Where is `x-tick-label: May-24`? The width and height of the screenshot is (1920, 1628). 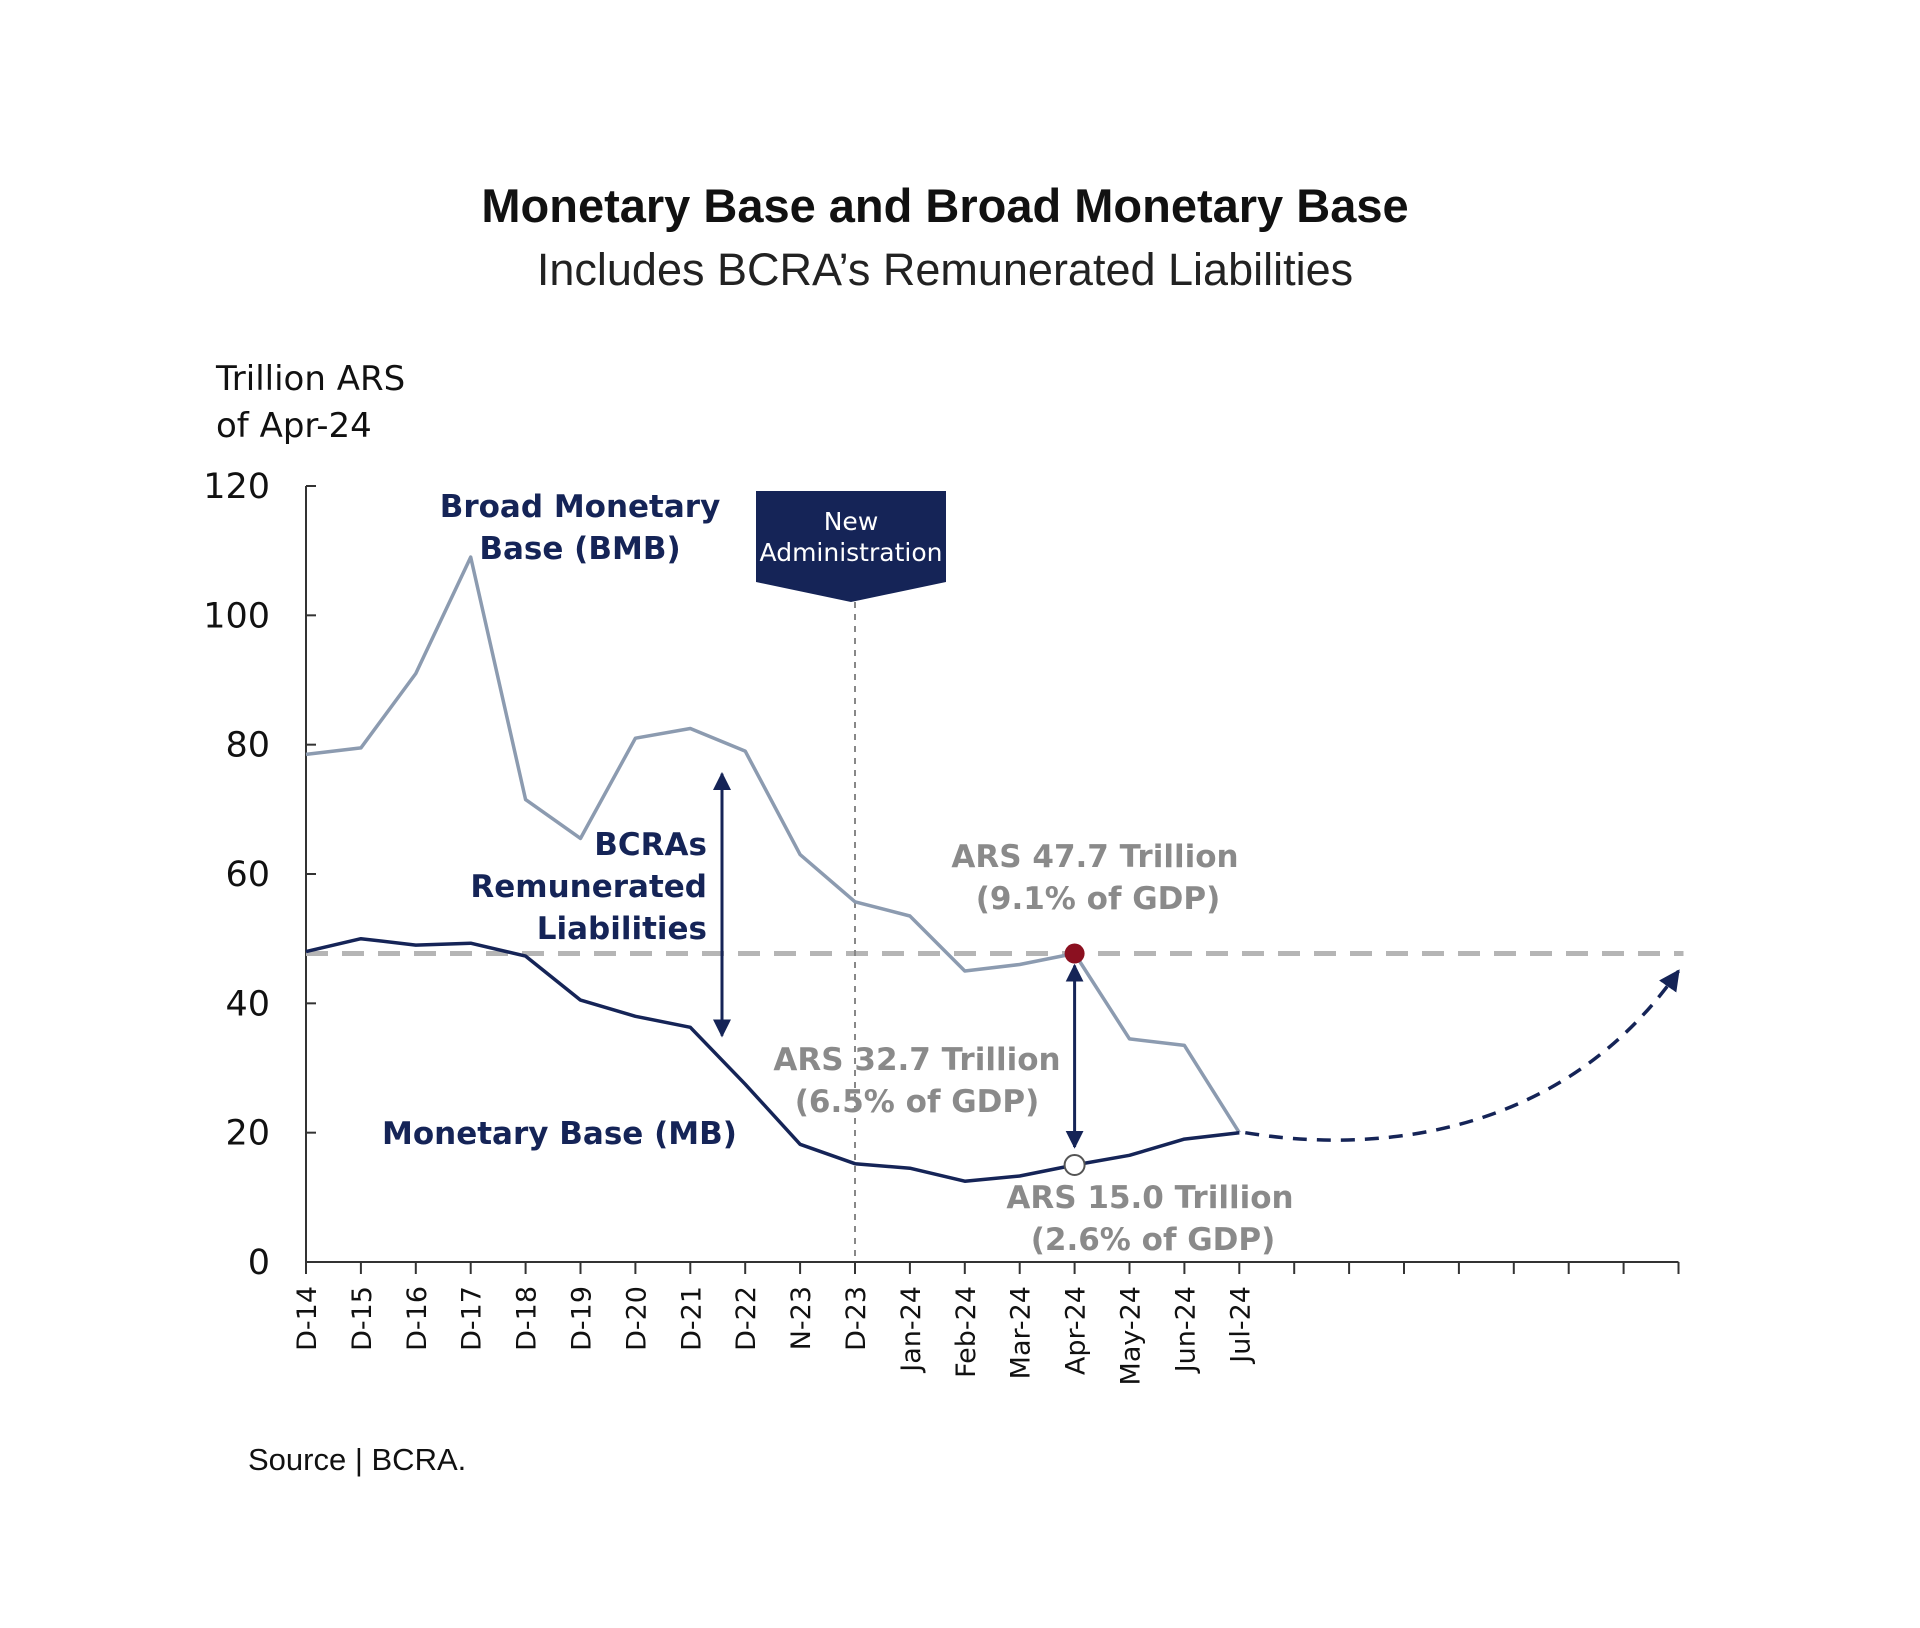 x-tick-label: May-24 is located at coordinates (1131, 1335).